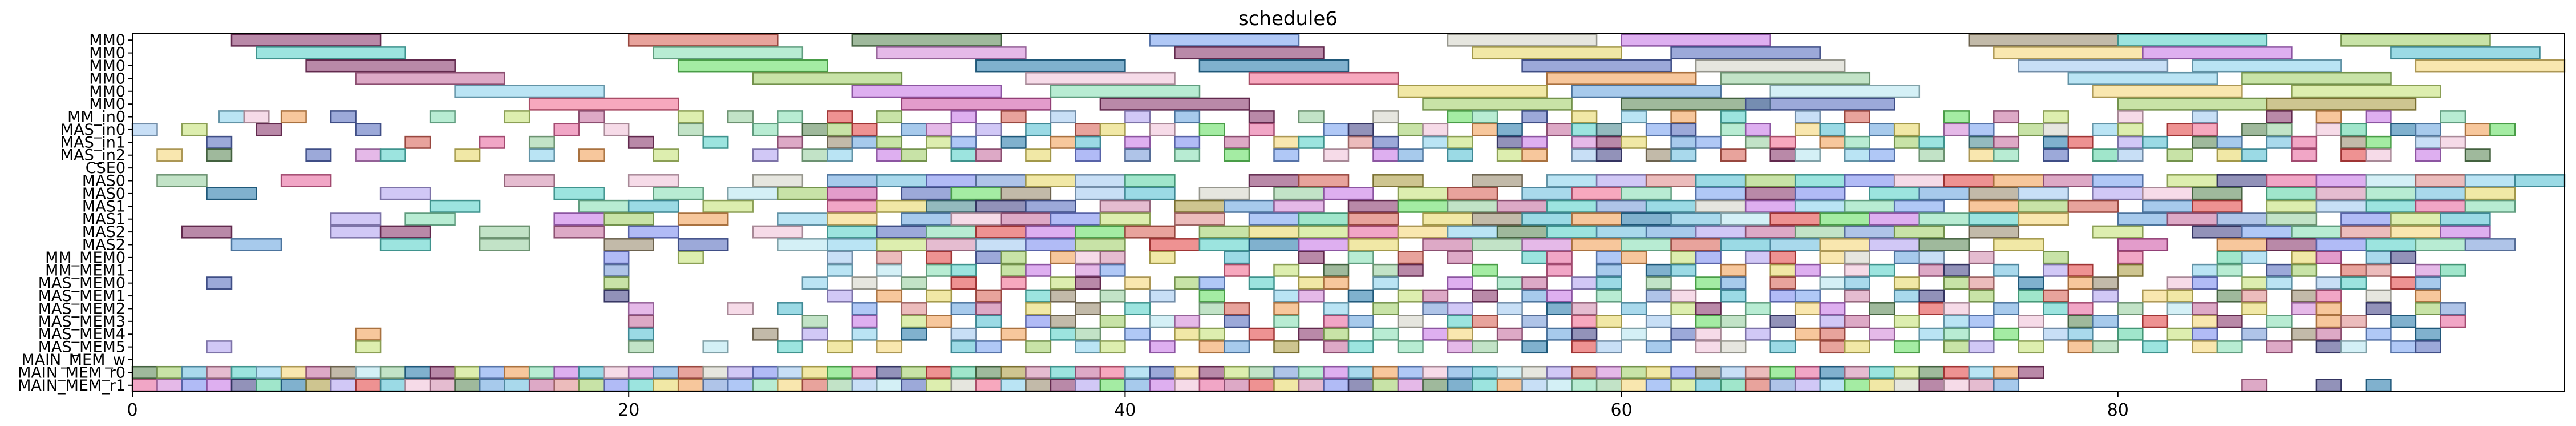 The image size is (2576, 426). What do you see at coordinates (1622, 410) in the screenshot?
I see `x-tick-label: 60` at bounding box center [1622, 410].